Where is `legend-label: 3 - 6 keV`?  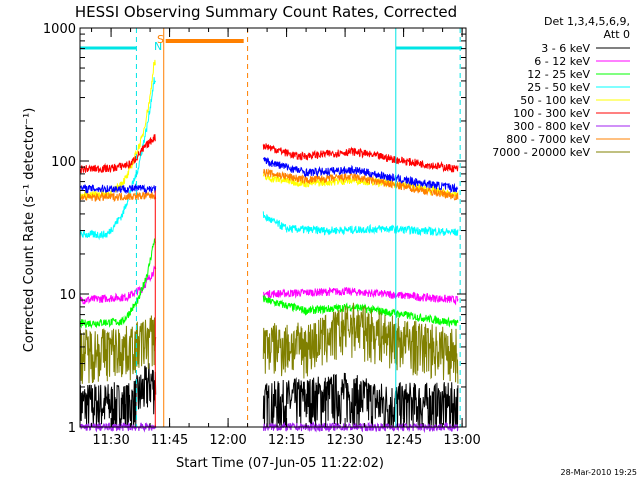 legend-label: 3 - 6 keV is located at coordinates (565, 48).